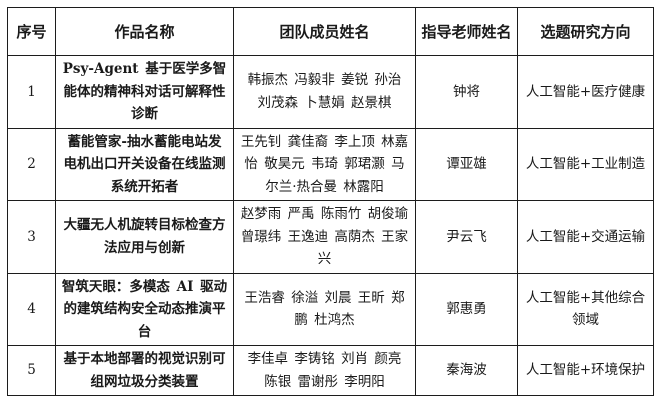  Describe the element at coordinates (466, 92) in the screenshot. I see `cell-advisor: 钟将` at that location.